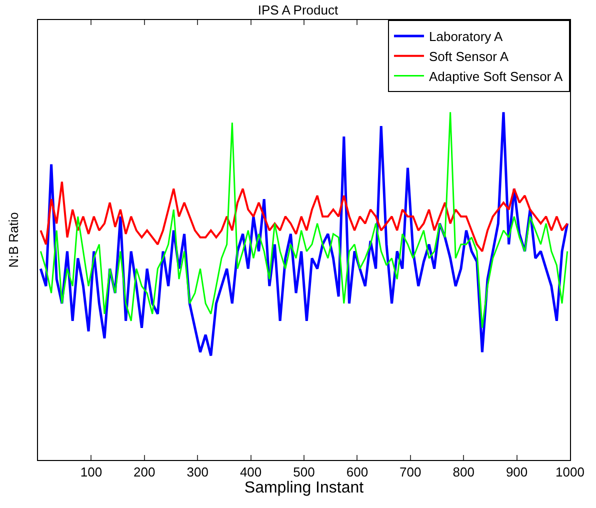  What do you see at coordinates (251, 472) in the screenshot?
I see `x-tick-label: 400` at bounding box center [251, 472].